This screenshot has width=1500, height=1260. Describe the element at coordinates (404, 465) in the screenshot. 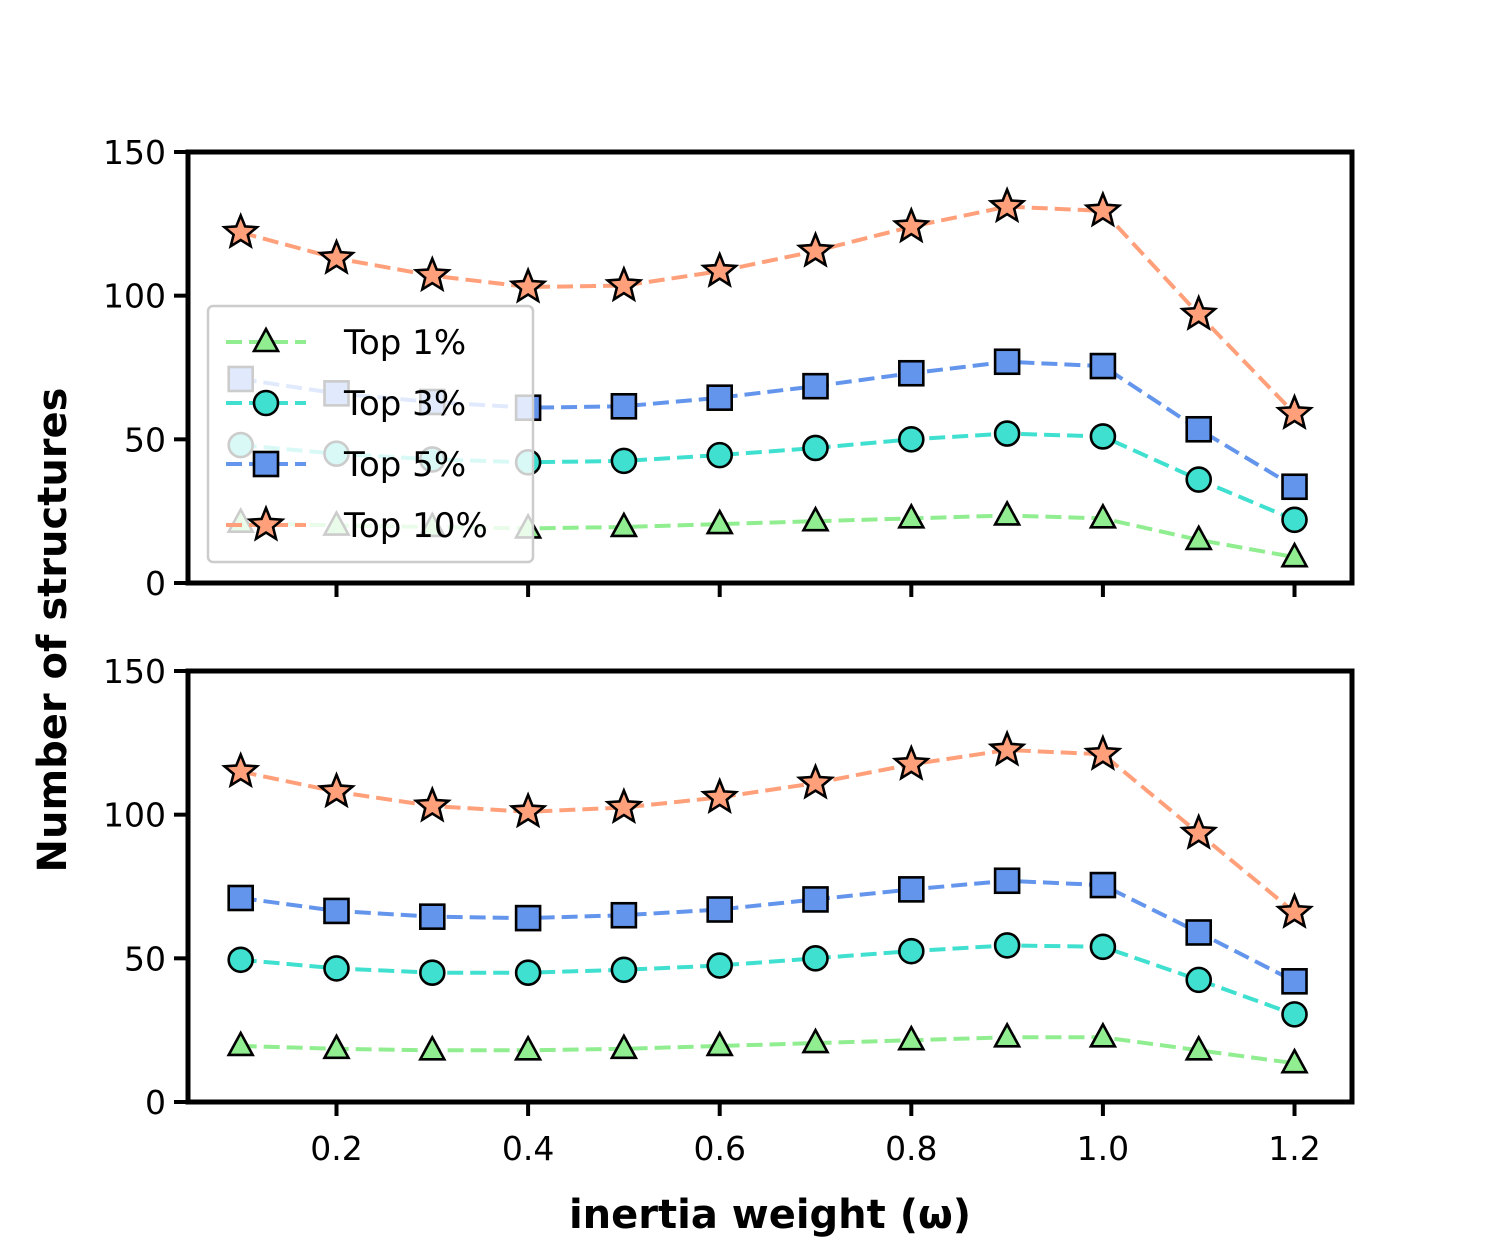

I see `legend-label-top-5: Top 5%` at that location.